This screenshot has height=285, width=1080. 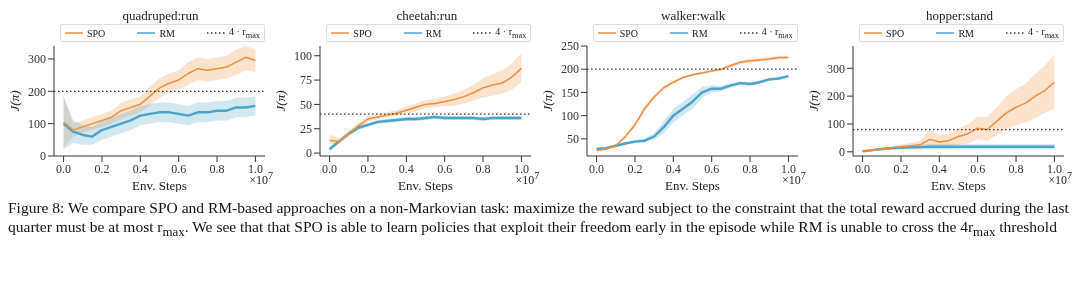 What do you see at coordinates (959, 16) in the screenshot?
I see `chart-title: hopper:stand` at bounding box center [959, 16].